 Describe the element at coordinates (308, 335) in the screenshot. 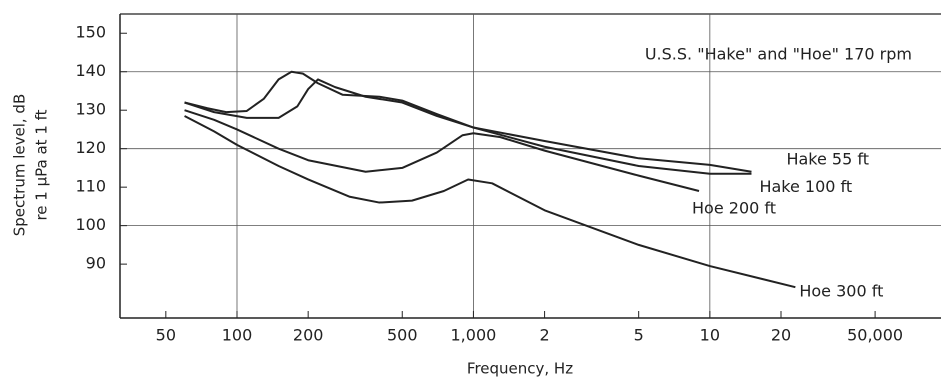

I see `x-tick-label: 200` at that location.